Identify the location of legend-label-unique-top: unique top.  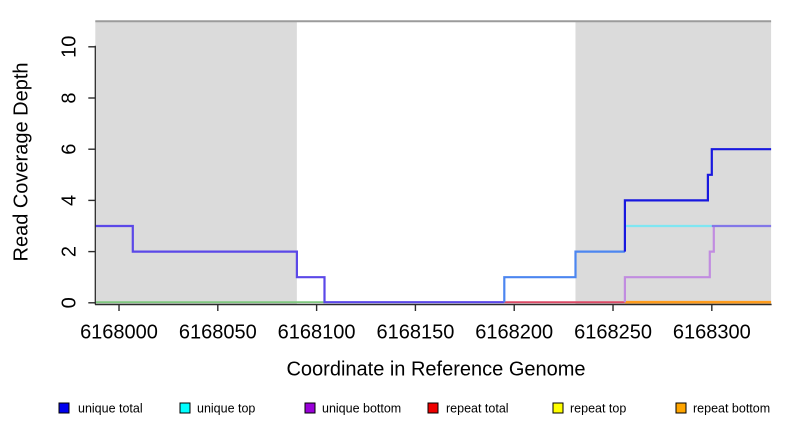
(226, 409).